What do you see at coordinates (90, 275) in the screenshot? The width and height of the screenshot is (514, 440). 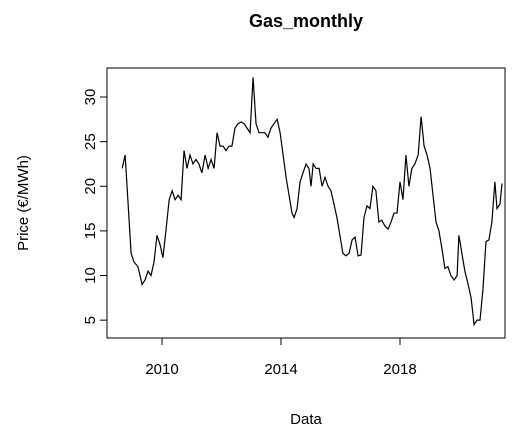 I see `y-tick-label: 10` at bounding box center [90, 275].